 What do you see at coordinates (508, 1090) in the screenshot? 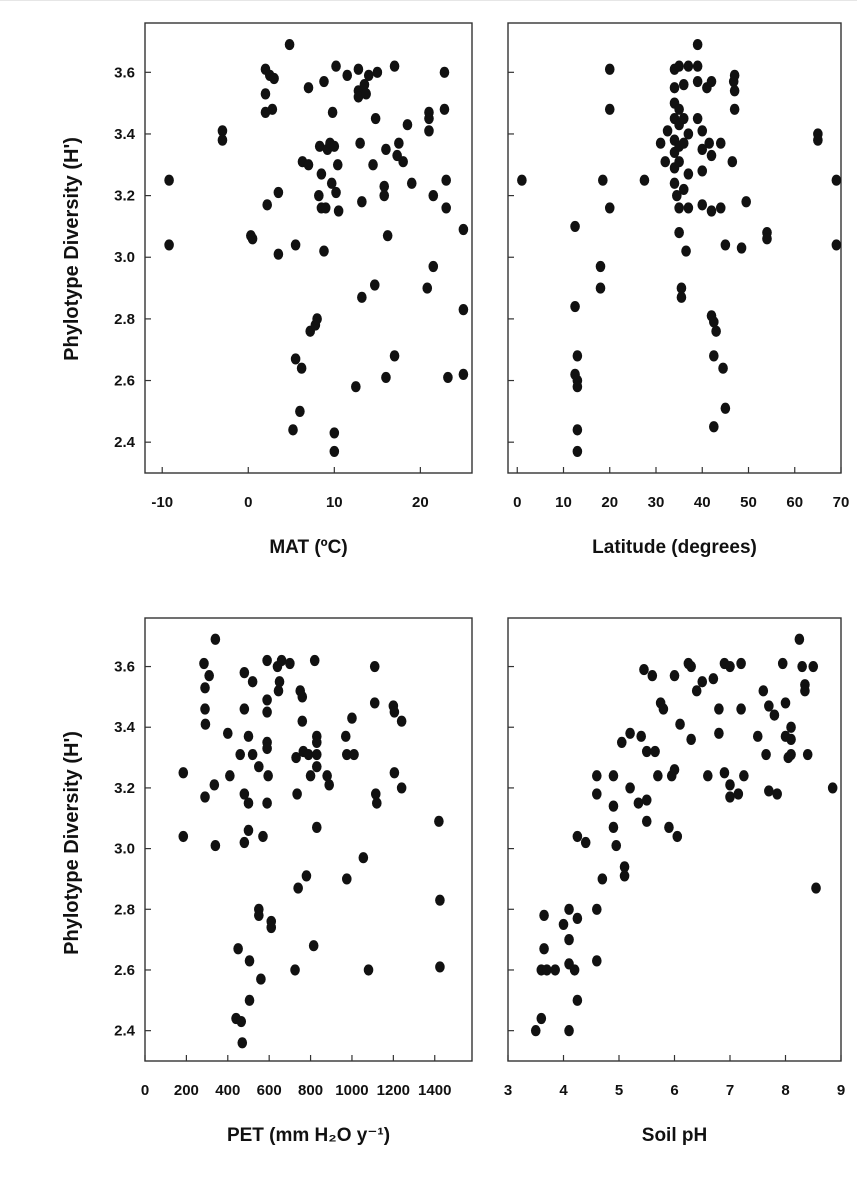
I see `x-tick-label-soil-ph: 3` at bounding box center [508, 1090].